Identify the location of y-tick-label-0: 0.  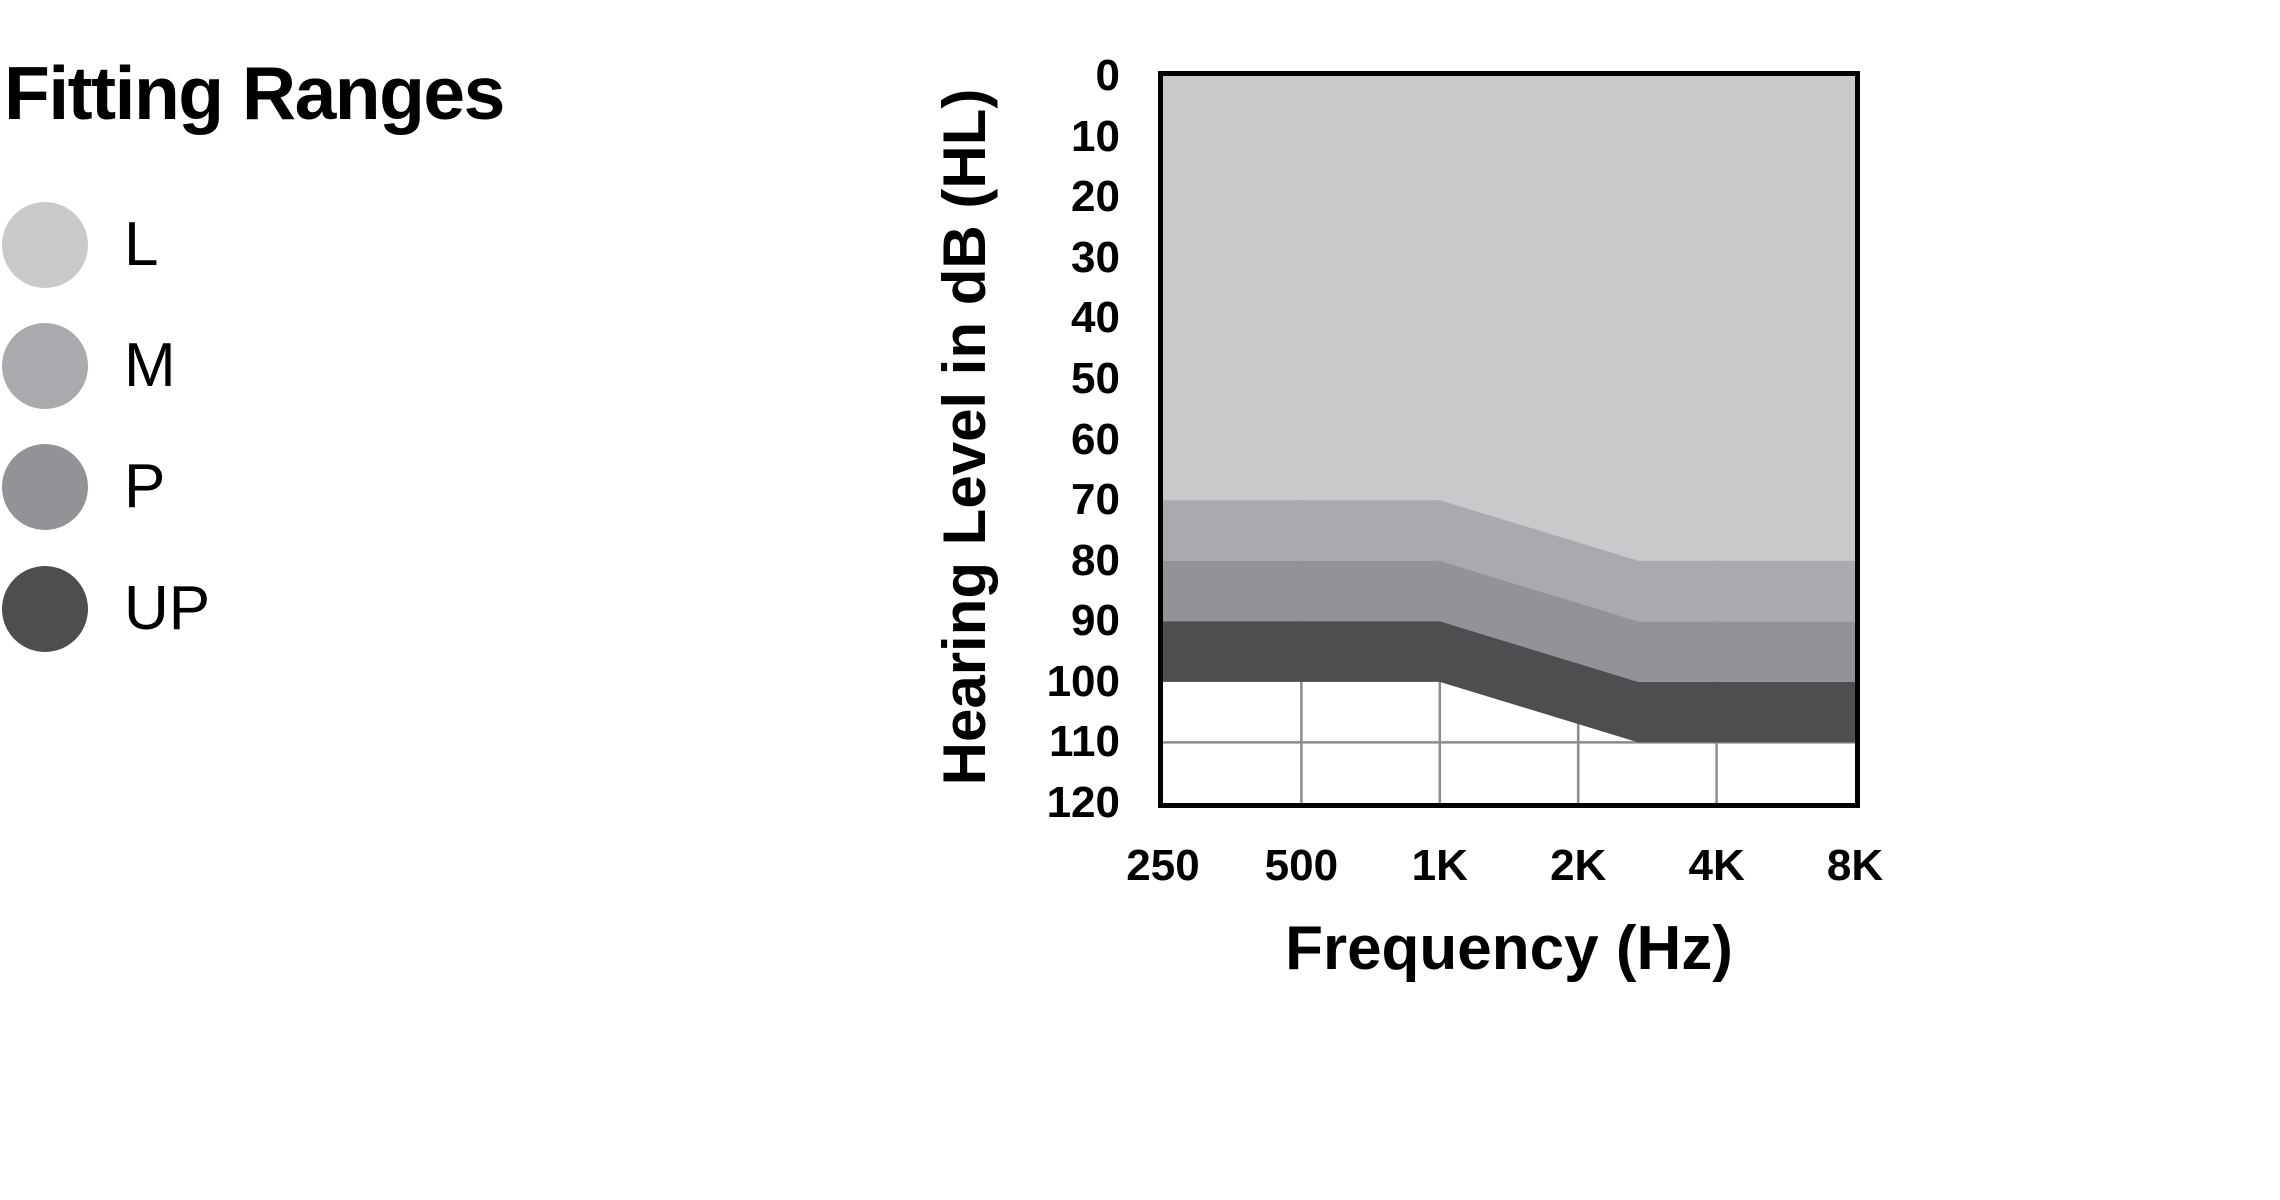
(1107, 75).